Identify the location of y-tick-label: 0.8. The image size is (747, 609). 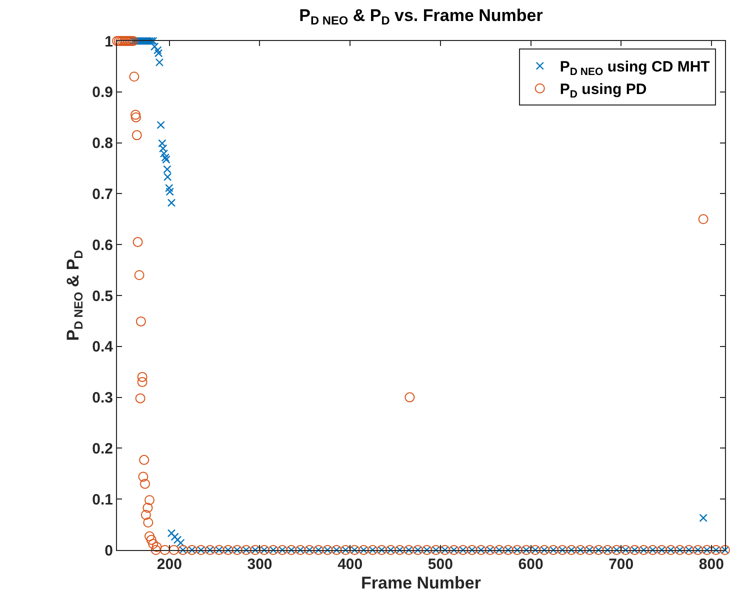
(102, 143).